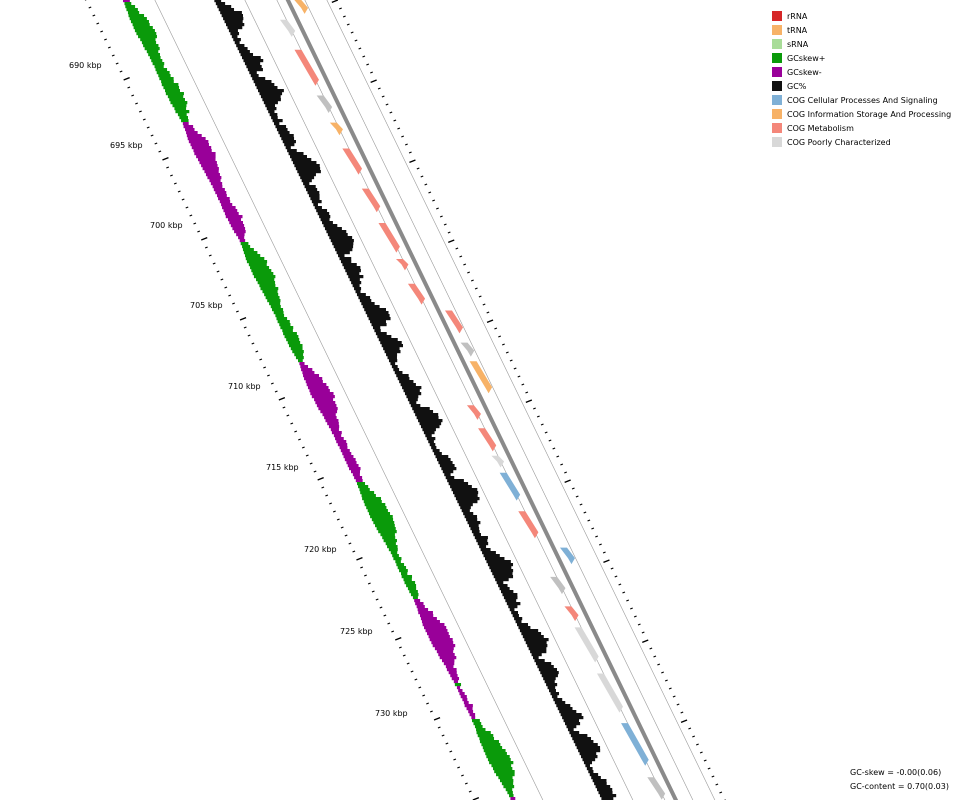  Describe the element at coordinates (797, 16) in the screenshot. I see `legend-label-rrna: rRNA` at that location.